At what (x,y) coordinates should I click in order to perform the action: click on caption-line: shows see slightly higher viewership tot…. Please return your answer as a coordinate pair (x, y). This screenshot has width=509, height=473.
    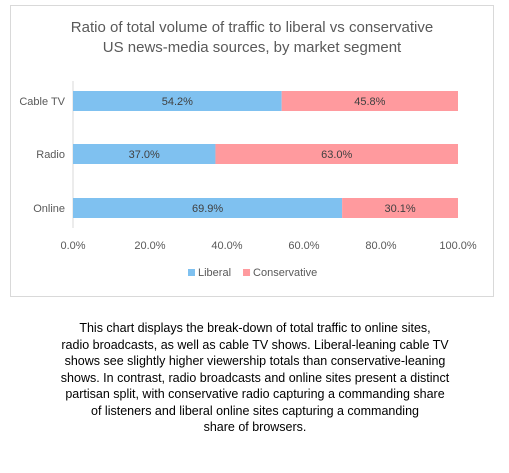
    Looking at the image, I should click on (255, 361).